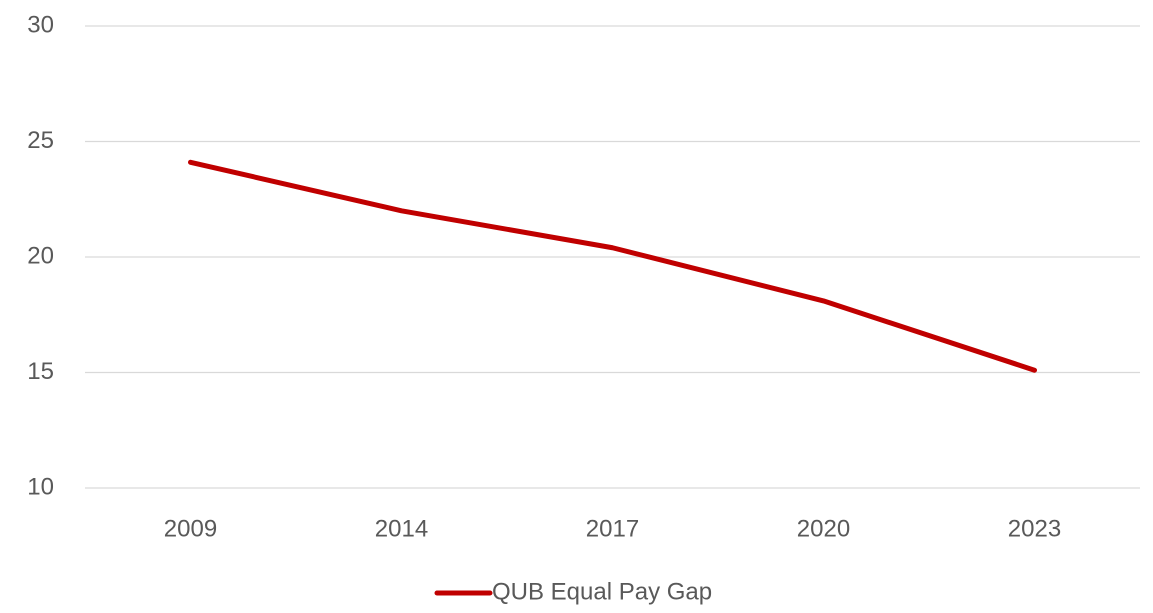  Describe the element at coordinates (190, 528) in the screenshot. I see `x-tick-label: 2009` at that location.